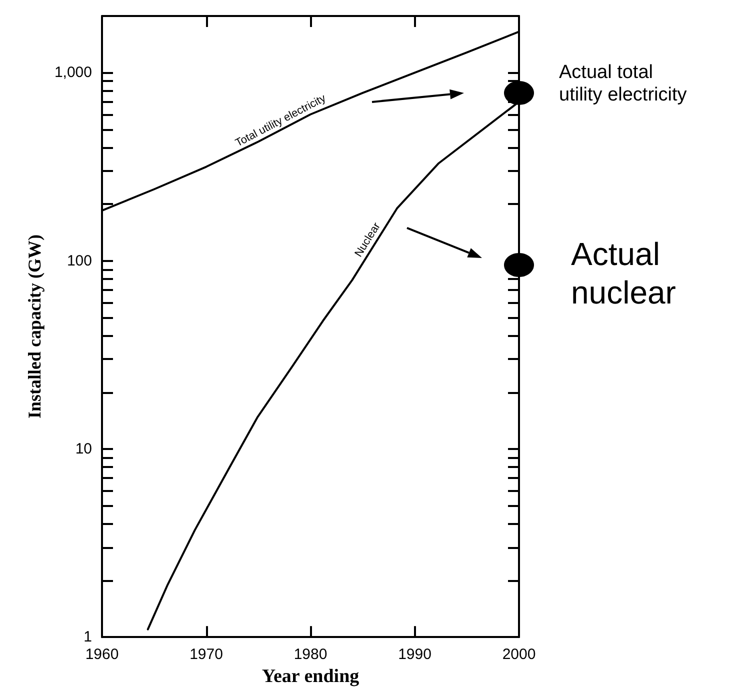 The height and width of the screenshot is (699, 754). Describe the element at coordinates (88, 637) in the screenshot. I see `y-tick-label: 1` at that location.